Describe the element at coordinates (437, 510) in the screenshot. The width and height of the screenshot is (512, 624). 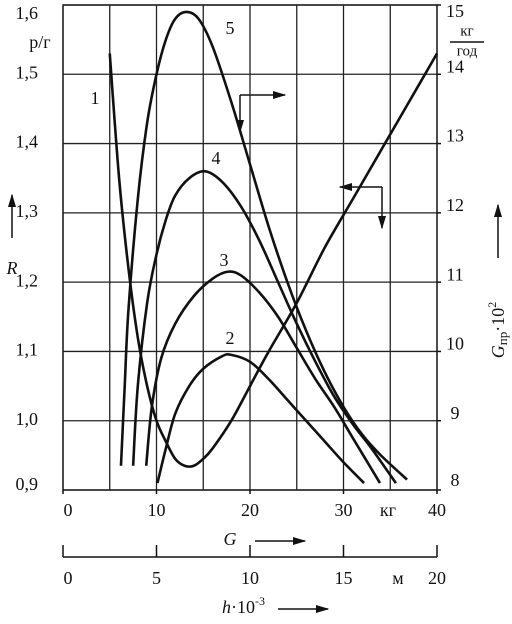
I see `x-tick-label: 40` at that location.